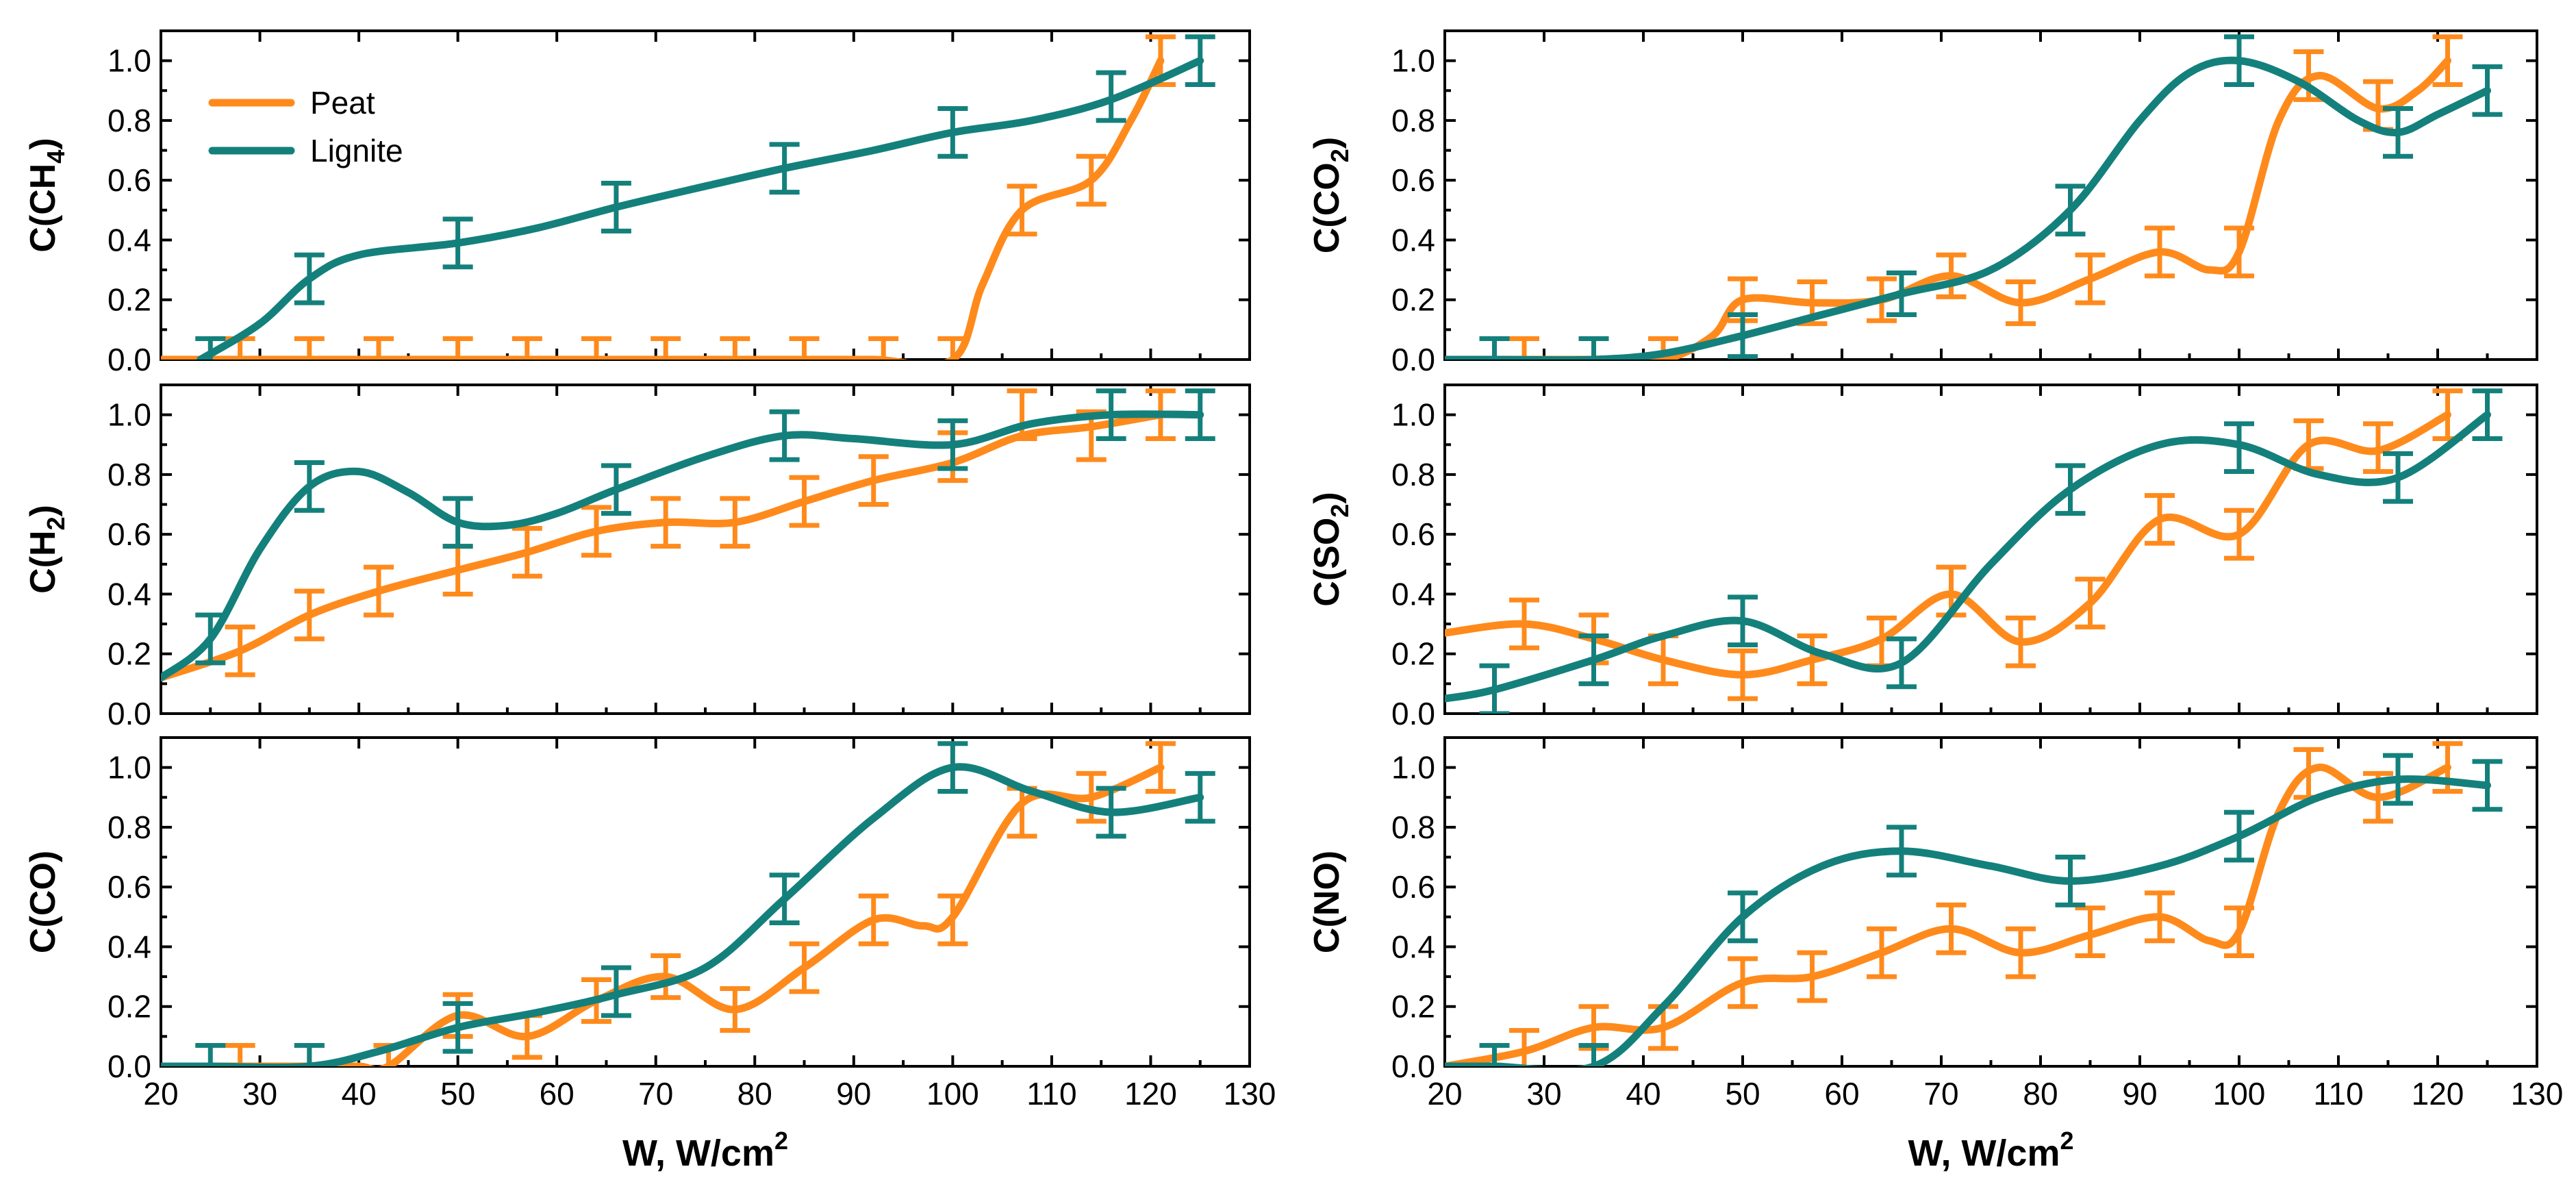  Describe the element at coordinates (1327, 902) in the screenshot. I see `y-axis-label: C(NO)` at that location.